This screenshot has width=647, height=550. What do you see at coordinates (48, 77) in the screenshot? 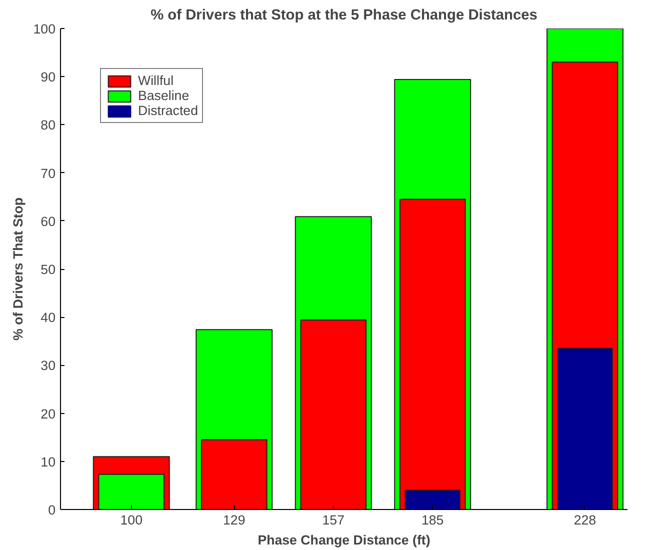
I see `y-tick-label: 90` at bounding box center [48, 77].